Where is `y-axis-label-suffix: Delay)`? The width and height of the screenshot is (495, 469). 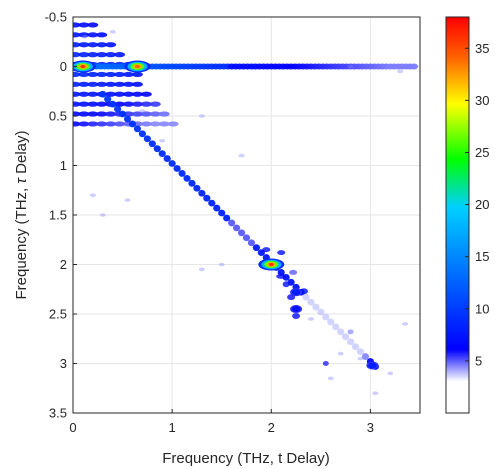 y-axis-label-suffix: Delay) is located at coordinates (21, 154).